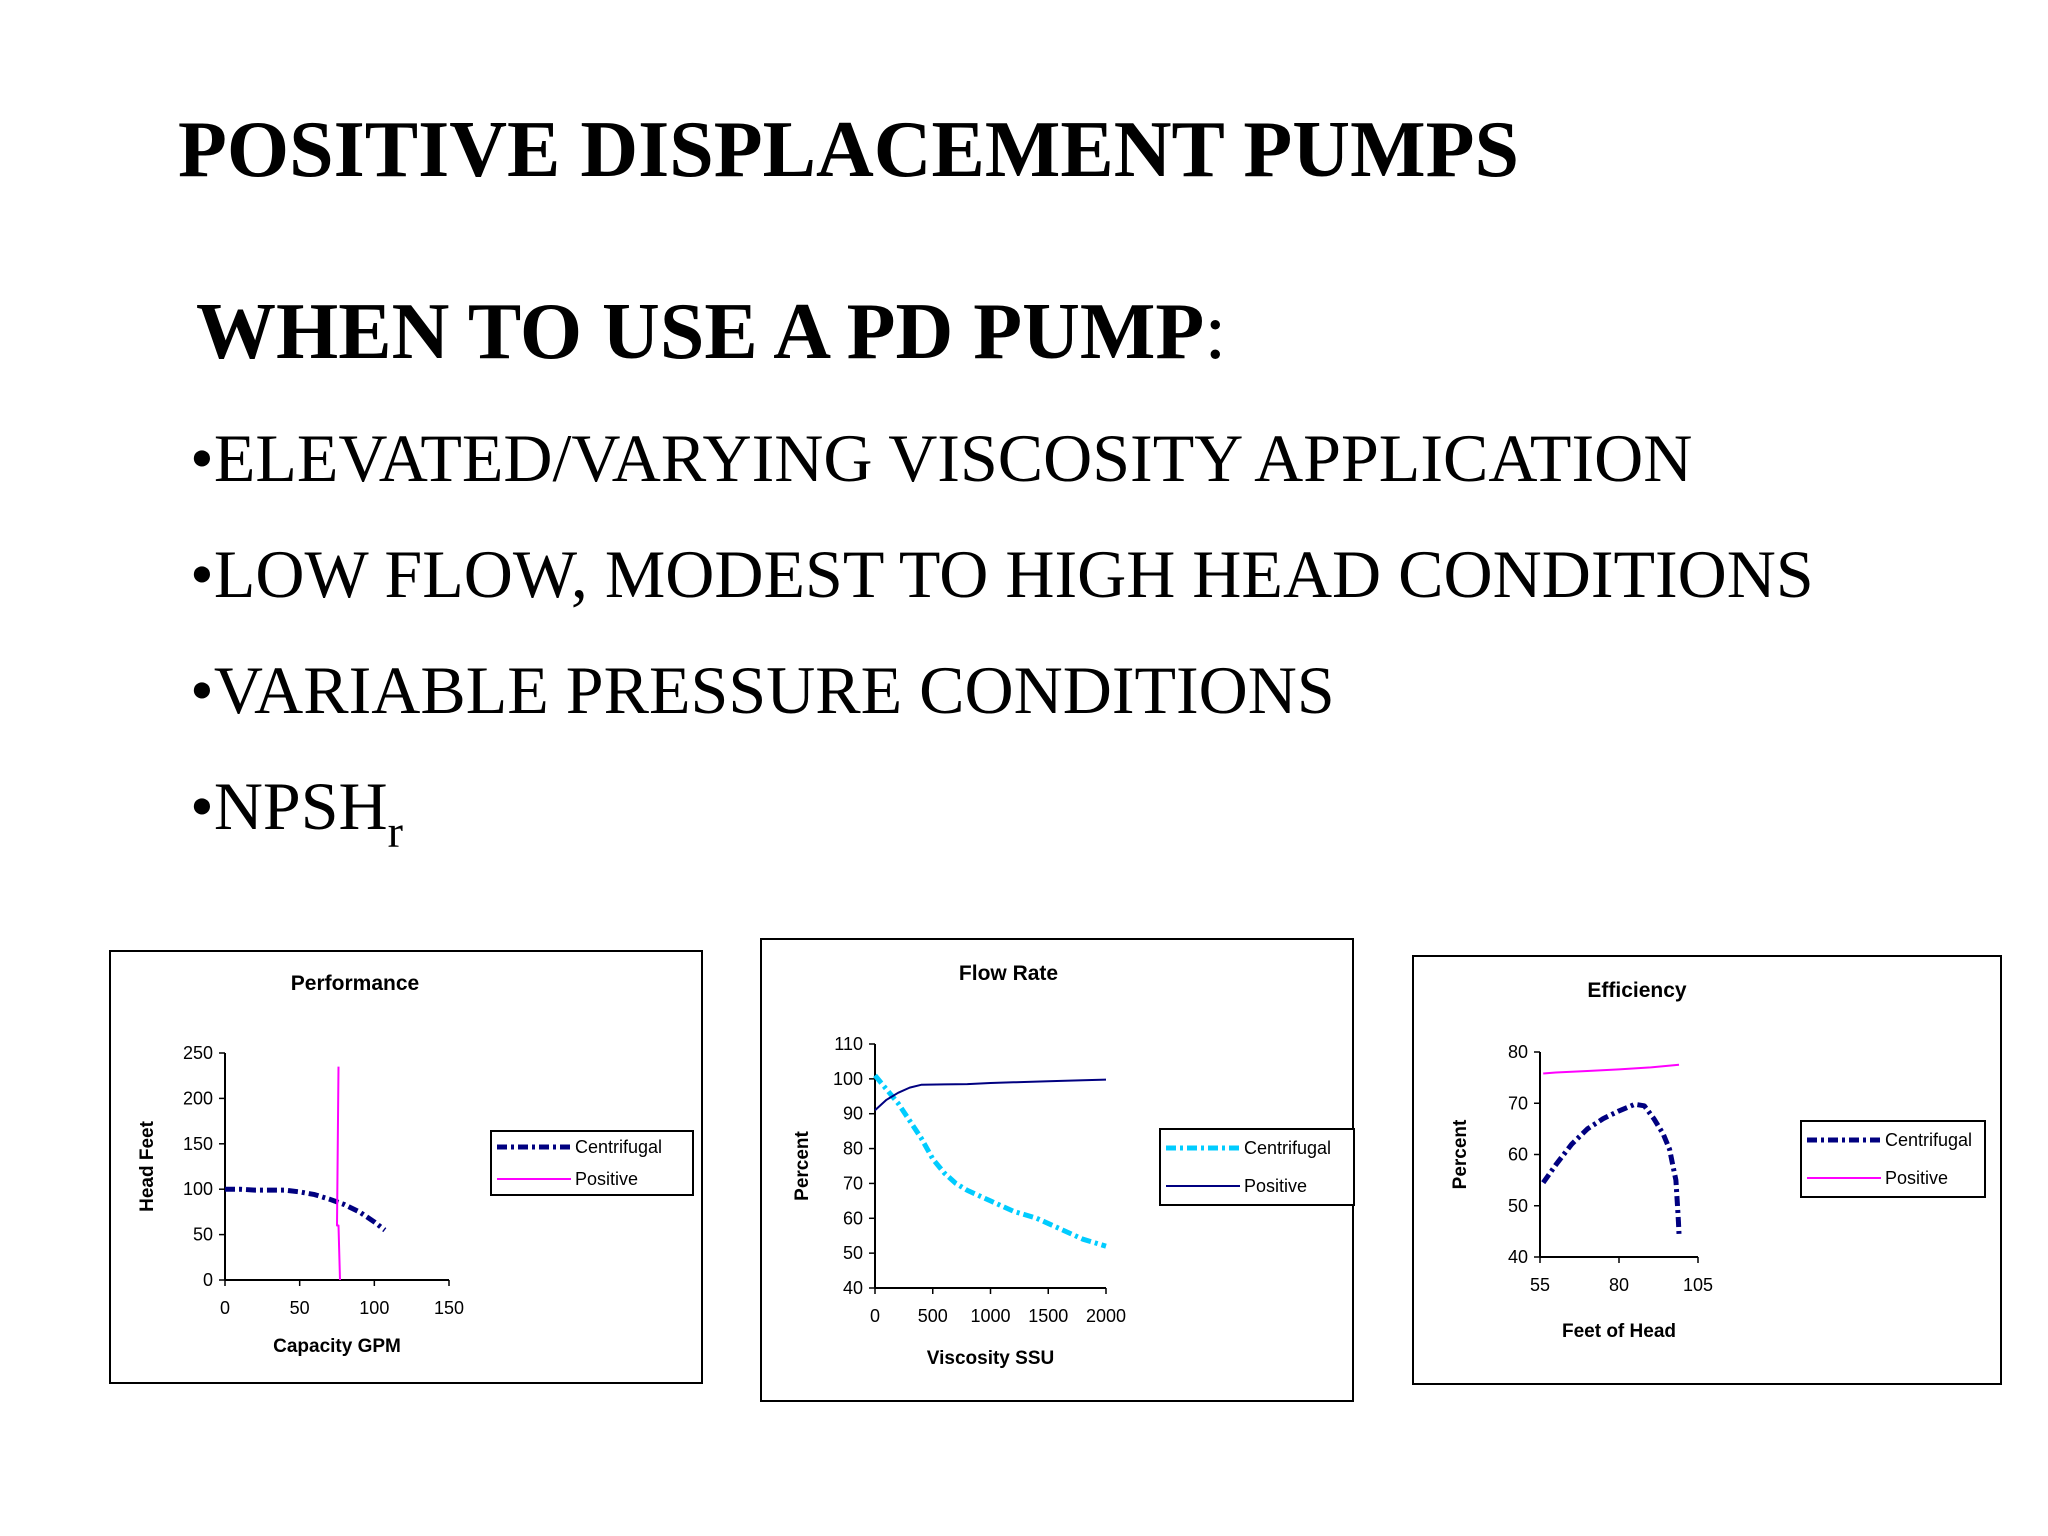  I want to click on subtitle-heading: WHEN TO USE A PD PUMP, so click(700, 332).